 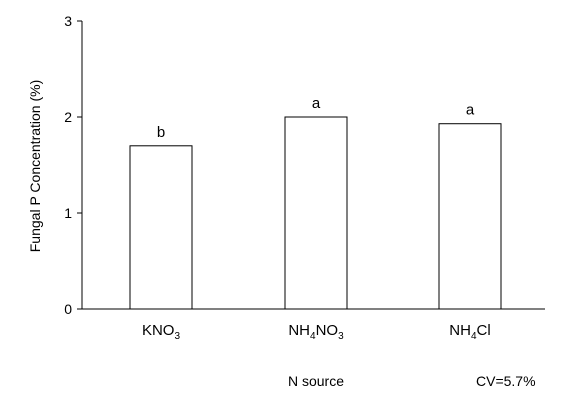 I want to click on y-tick-label: 3, so click(x=68, y=21).